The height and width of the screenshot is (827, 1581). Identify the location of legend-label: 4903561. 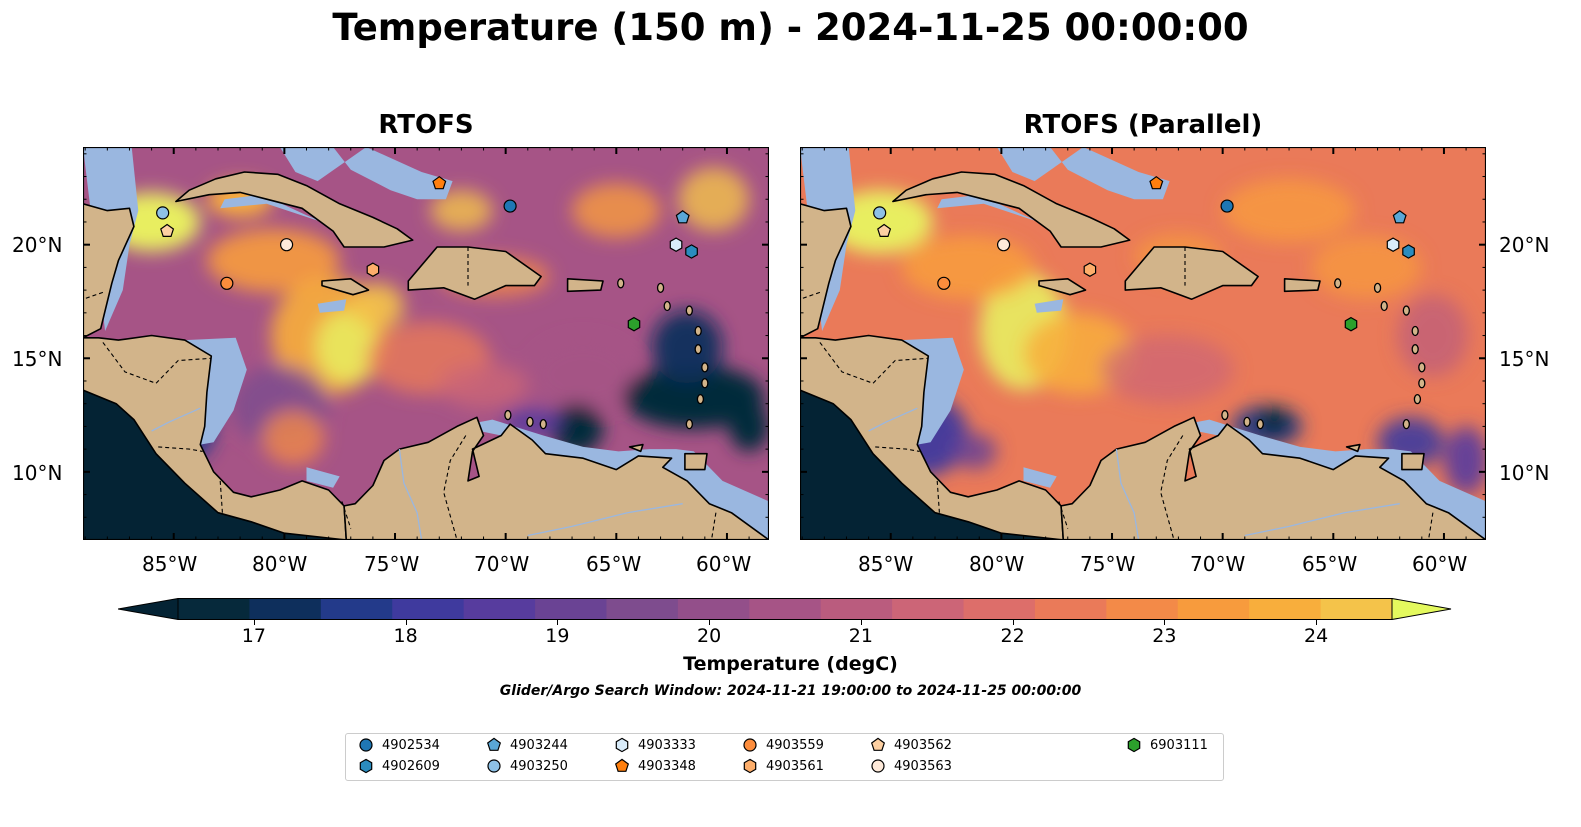
(795, 766).